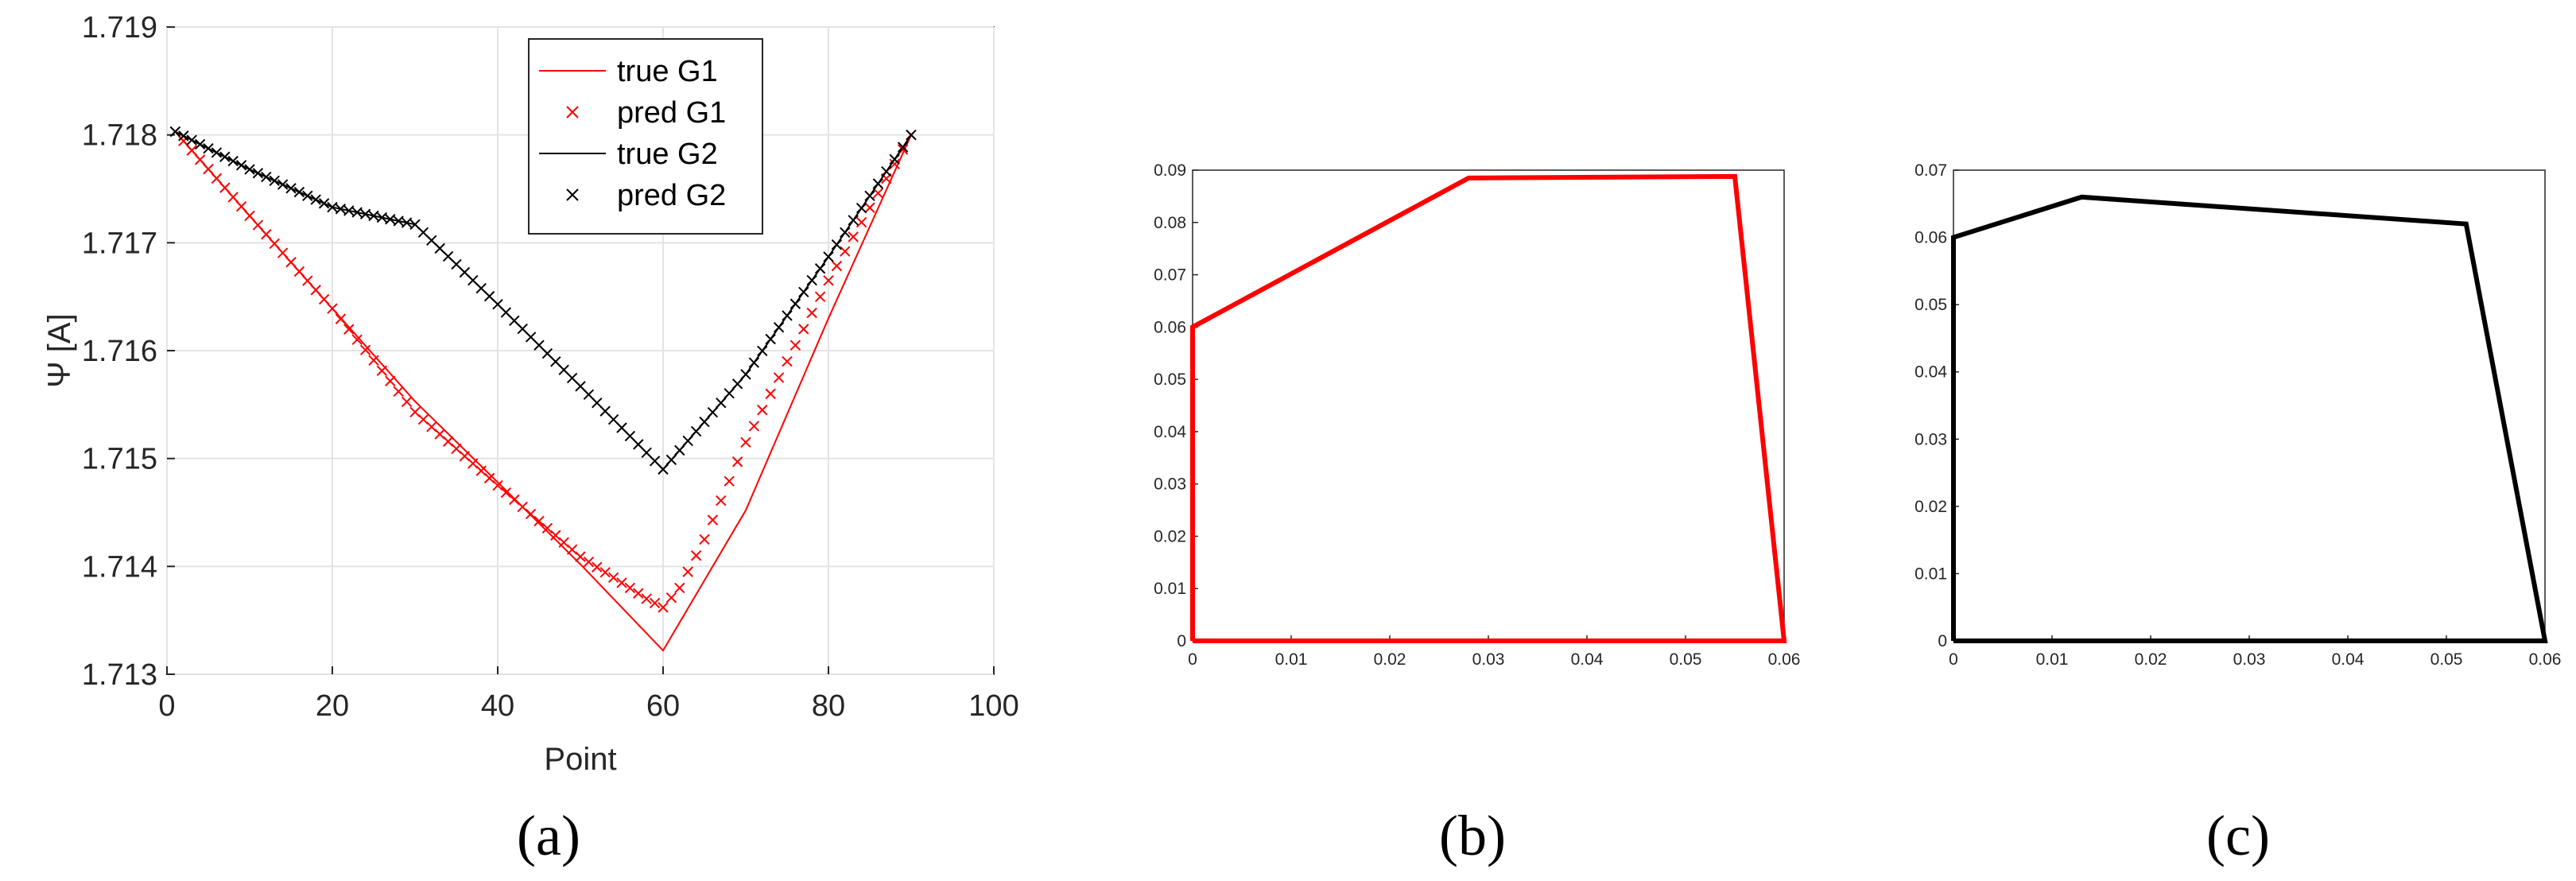 This screenshot has width=2576, height=881. I want to click on y-tick-label: 0.07, so click(1170, 275).